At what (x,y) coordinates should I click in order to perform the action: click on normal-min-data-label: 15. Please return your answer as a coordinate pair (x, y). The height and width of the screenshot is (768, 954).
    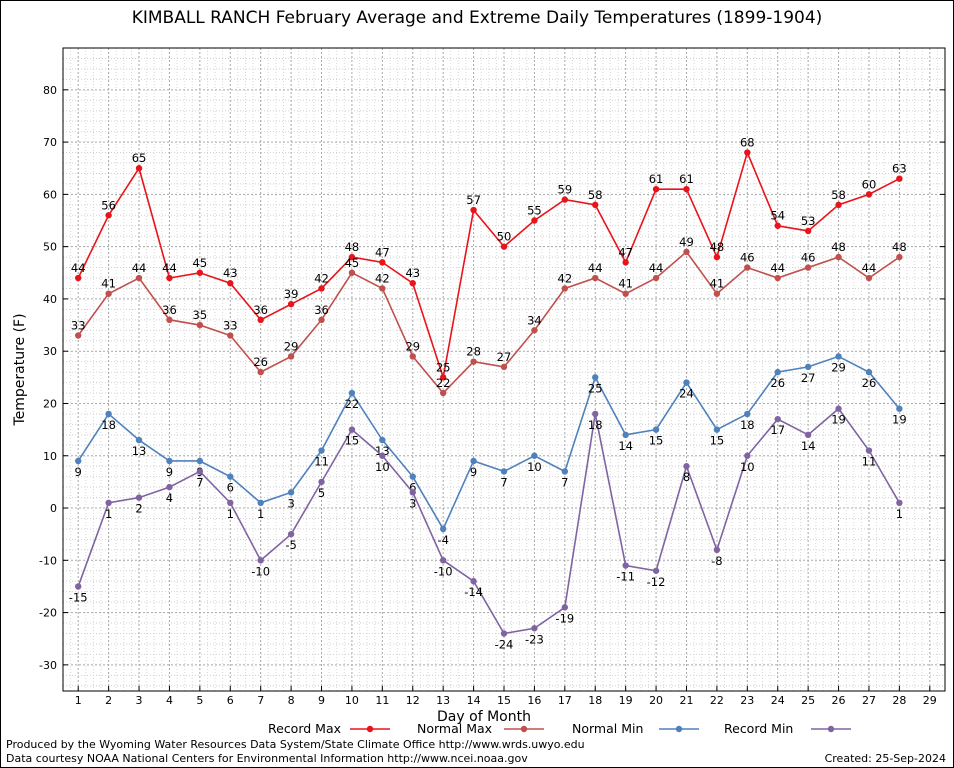
    Looking at the image, I should click on (656, 441).